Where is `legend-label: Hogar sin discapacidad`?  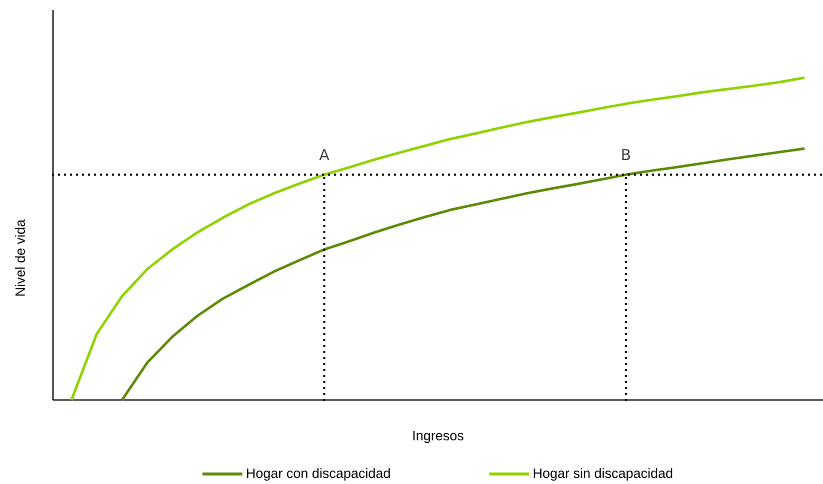 legend-label: Hogar sin discapacidad is located at coordinates (603, 474).